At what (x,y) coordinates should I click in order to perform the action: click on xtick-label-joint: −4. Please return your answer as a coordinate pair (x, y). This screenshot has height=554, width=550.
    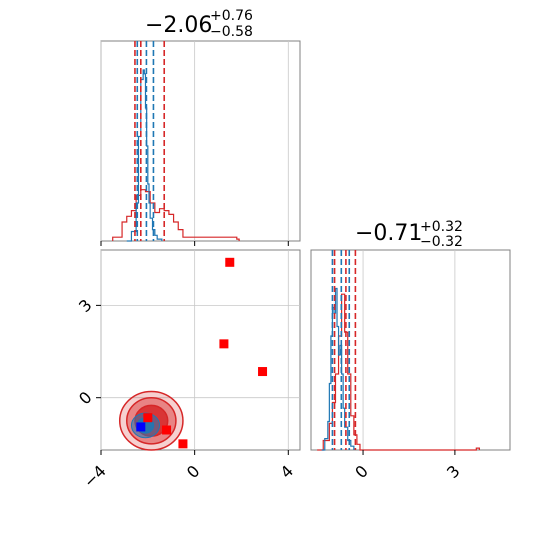
    Looking at the image, I should click on (95, 476).